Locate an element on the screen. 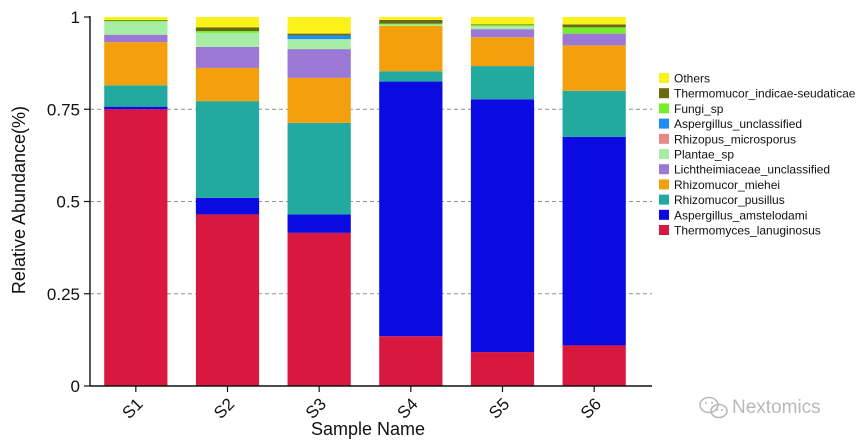  legend-label: Lichtheimiaceae_unclassified is located at coordinates (752, 170).